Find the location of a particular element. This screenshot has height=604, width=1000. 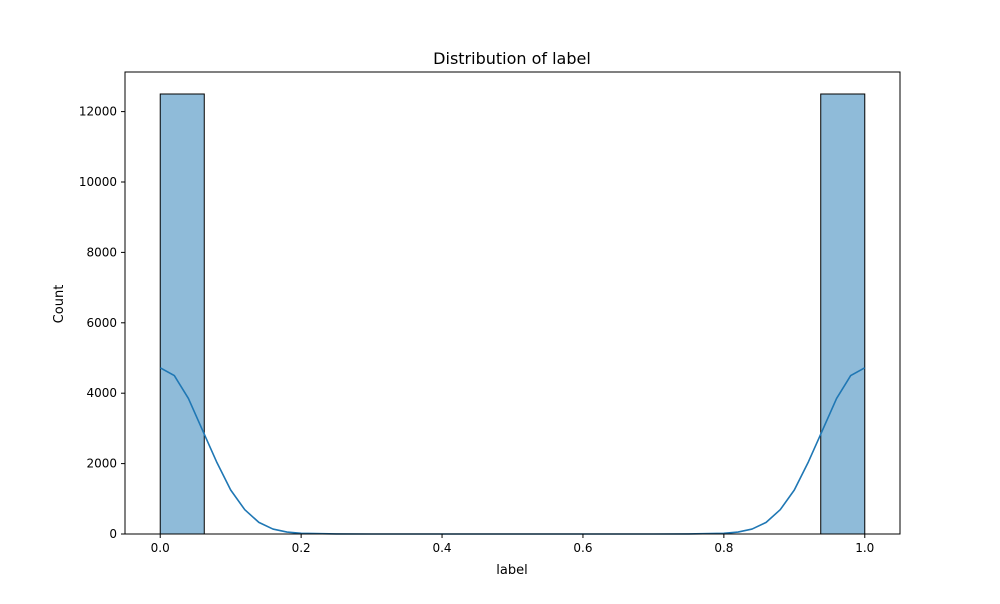

chart-title: Distribution of label is located at coordinates (512, 58).